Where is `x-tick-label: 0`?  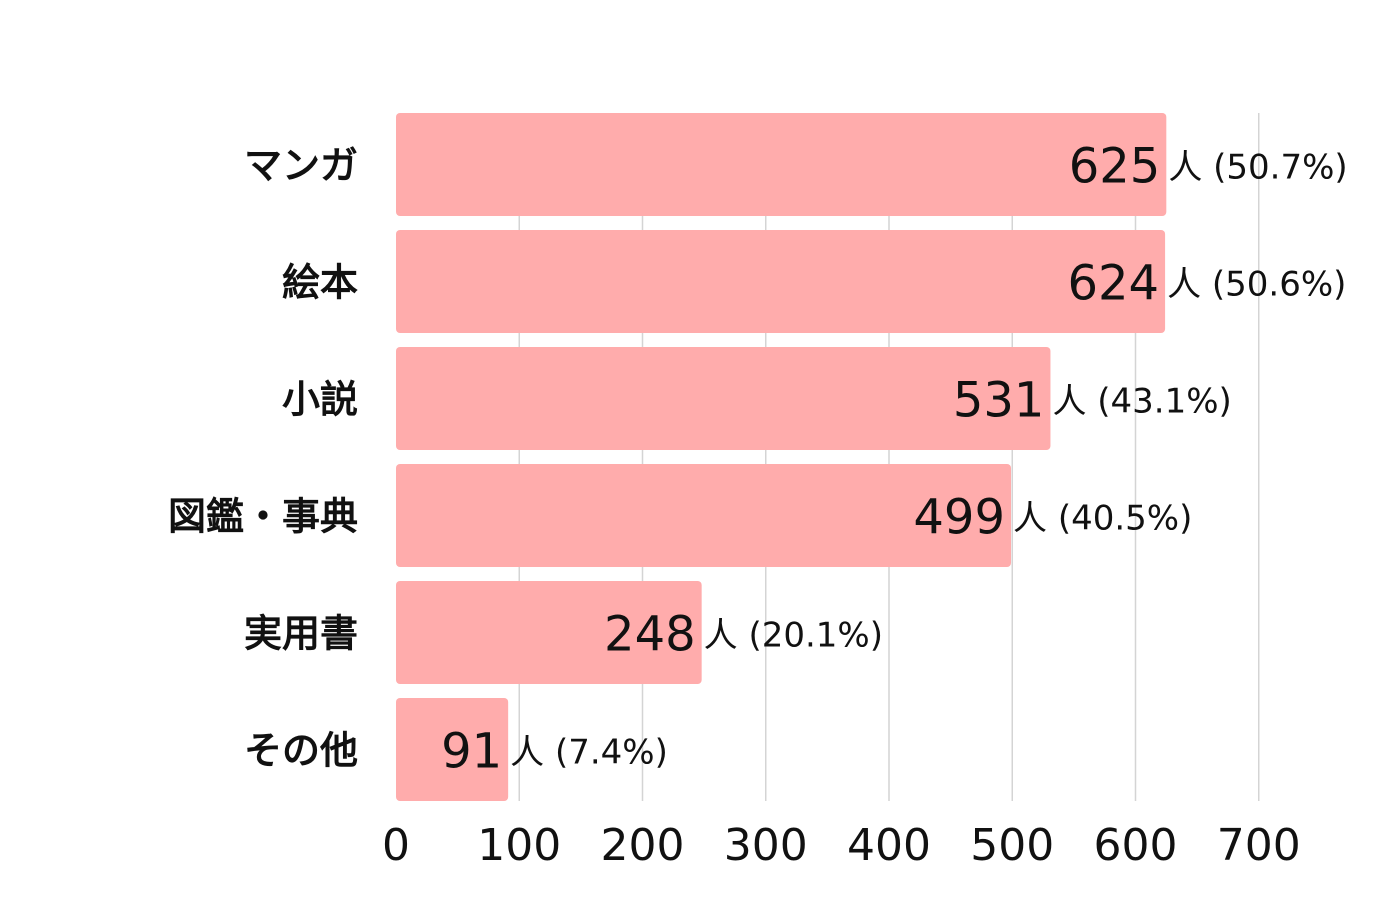
x-tick-label: 0 is located at coordinates (396, 845).